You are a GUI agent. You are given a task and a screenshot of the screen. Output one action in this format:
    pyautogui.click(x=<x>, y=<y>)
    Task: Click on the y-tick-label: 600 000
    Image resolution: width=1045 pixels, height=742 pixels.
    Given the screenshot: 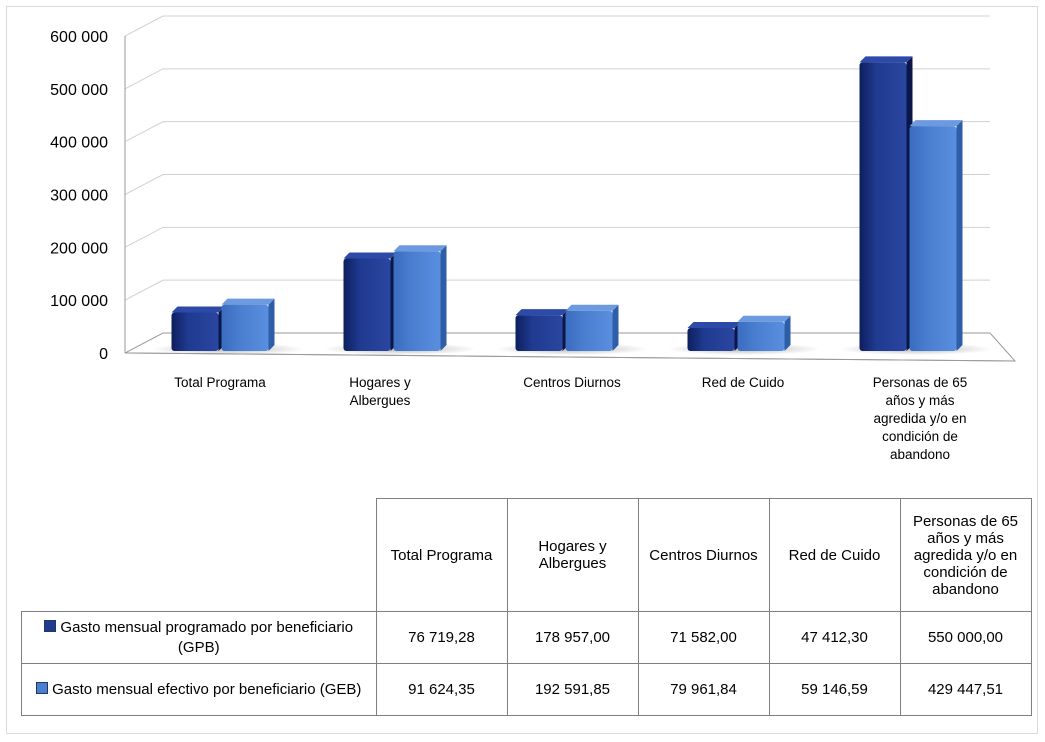 What is the action you would take?
    pyautogui.click(x=79, y=37)
    